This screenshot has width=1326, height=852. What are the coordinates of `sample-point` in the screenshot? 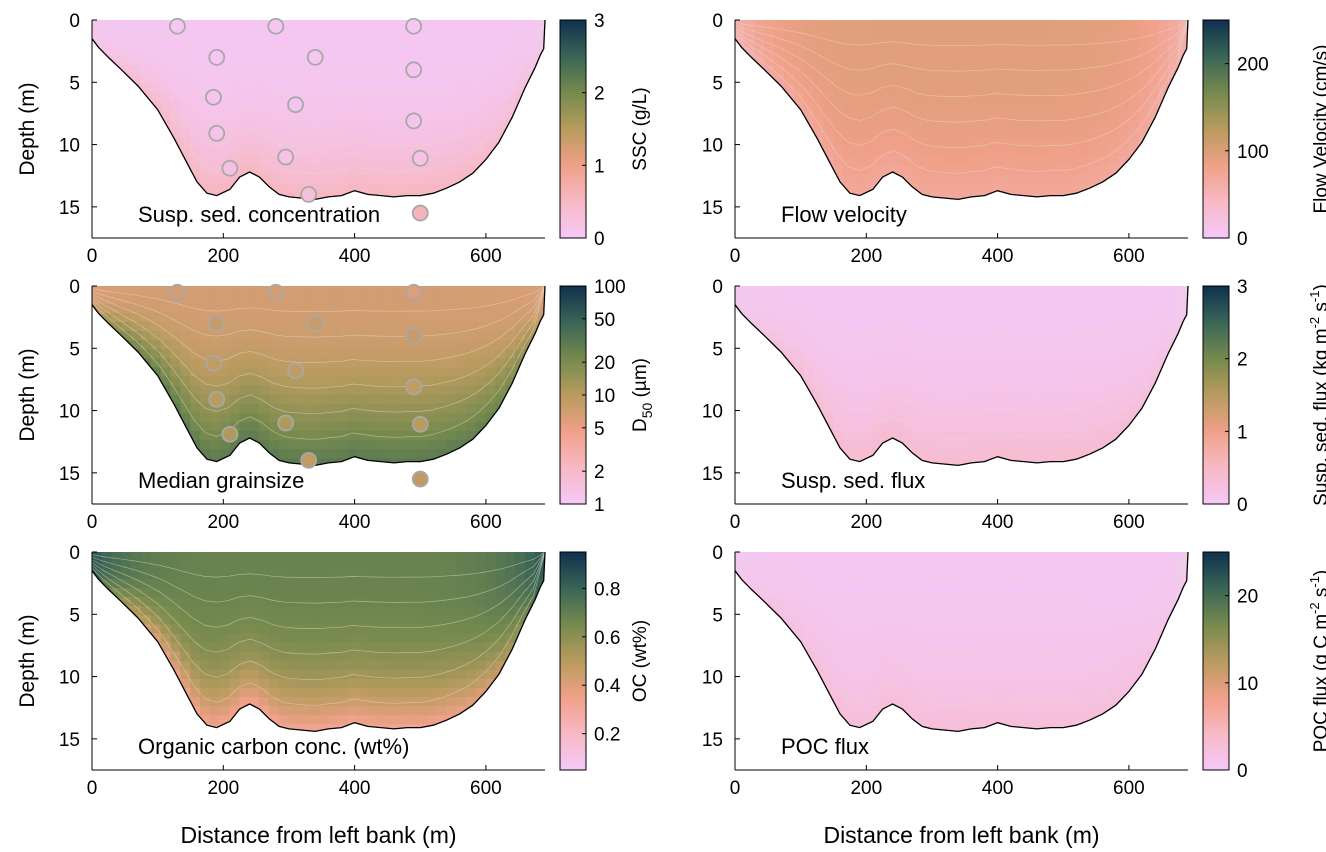 It's located at (276, 26).